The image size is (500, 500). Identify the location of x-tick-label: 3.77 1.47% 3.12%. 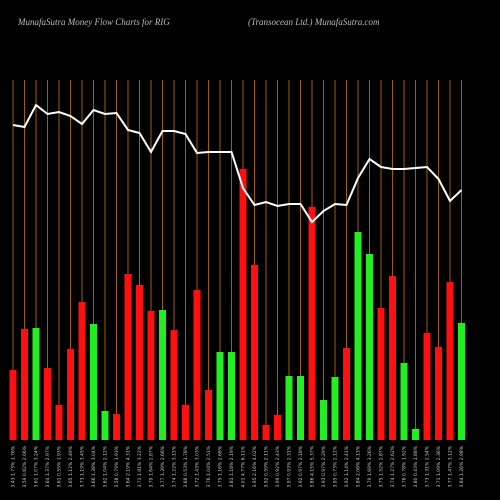
(451, 466).